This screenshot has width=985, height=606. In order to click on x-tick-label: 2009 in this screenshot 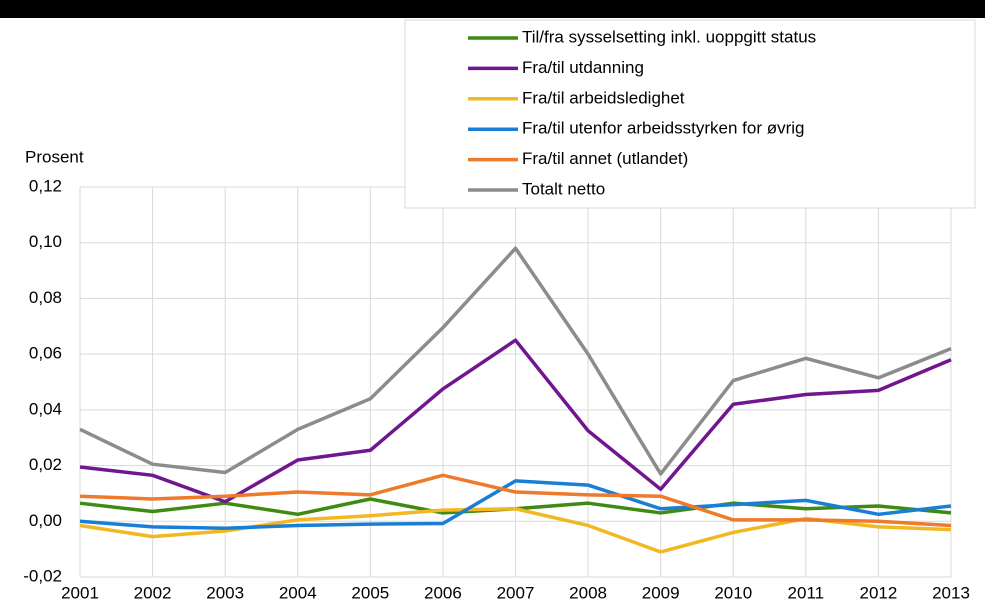, I will do `click(661, 592)`.